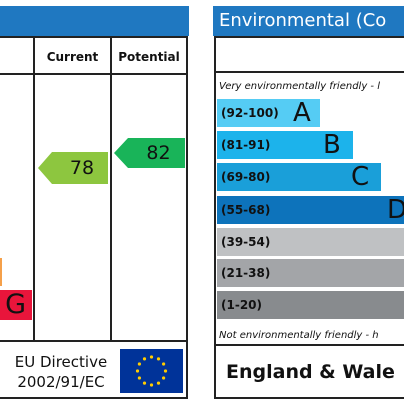  I want to click on column-header-current: Current, so click(72, 57).